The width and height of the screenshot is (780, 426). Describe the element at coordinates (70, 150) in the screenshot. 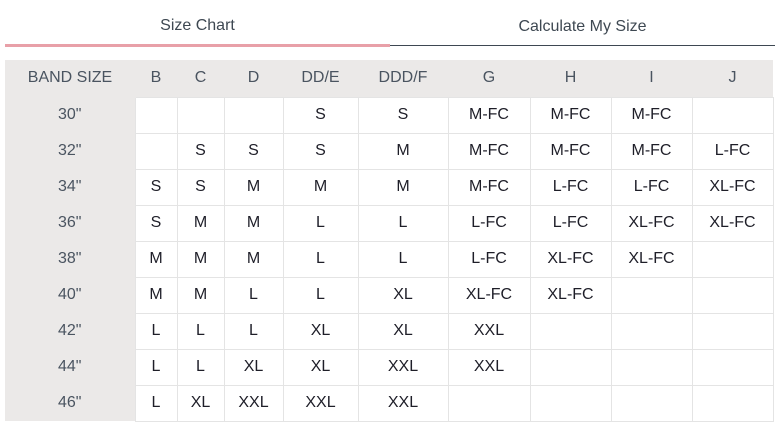

I see `band-size-cell: 32"` at that location.